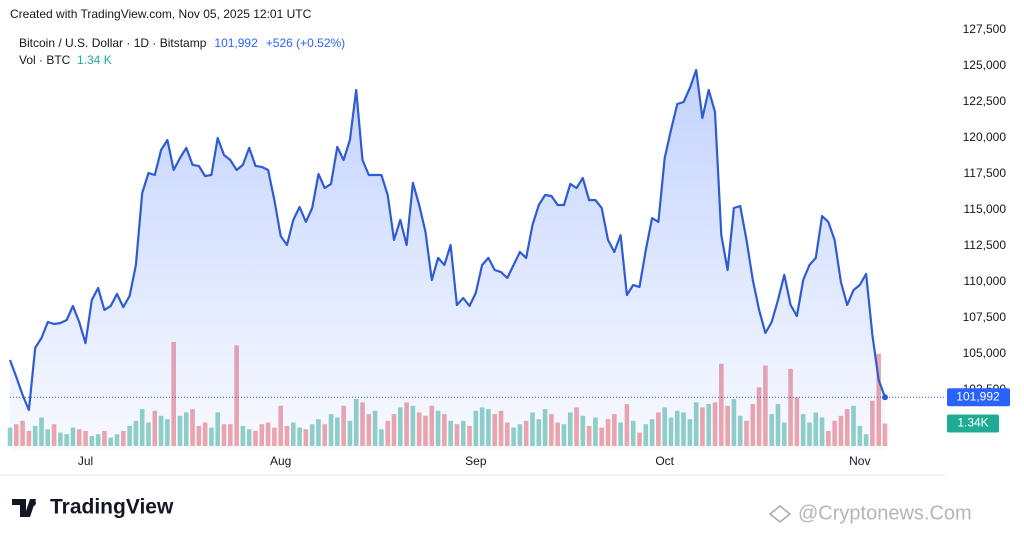 This screenshot has height=539, width=1024. I want to click on y-tick-label: 122,500, so click(985, 101).